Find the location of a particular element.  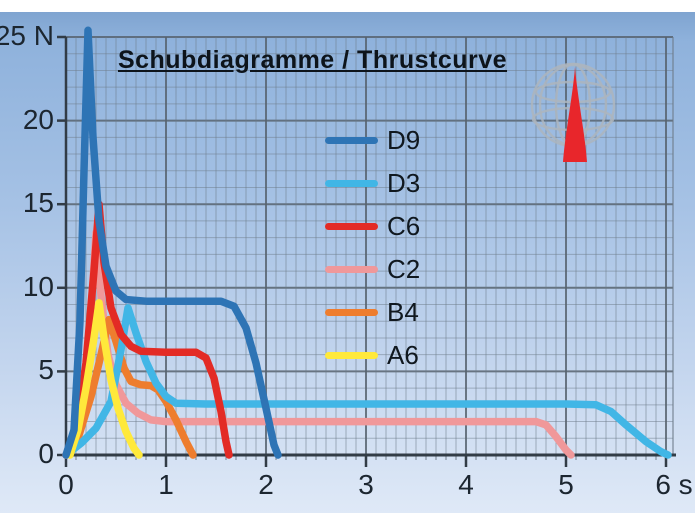

y-axis-label-15: 15 is located at coordinates (38, 203).